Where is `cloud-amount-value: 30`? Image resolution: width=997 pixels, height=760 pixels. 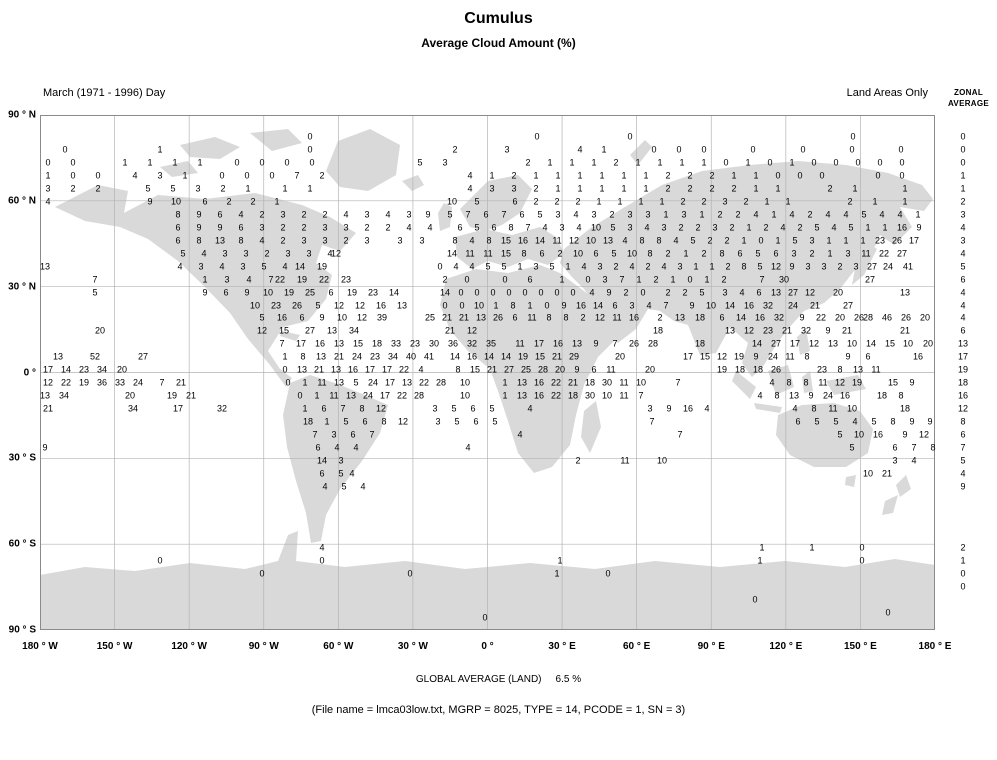
cloud-amount-value: 30 is located at coordinates (434, 343).